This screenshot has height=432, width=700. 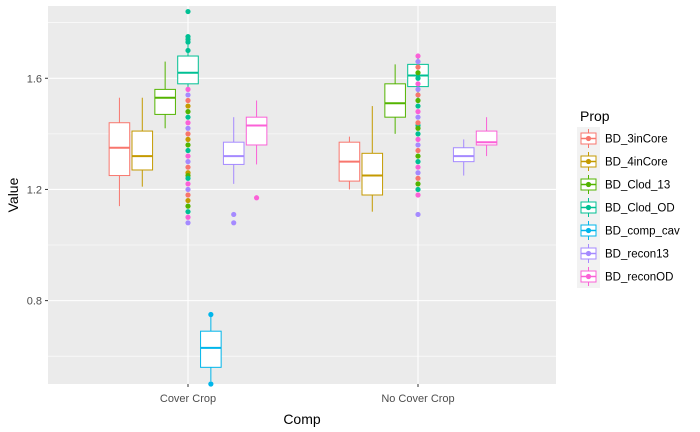 I want to click on legend-item: BD_Clod_OD, so click(x=626, y=207).